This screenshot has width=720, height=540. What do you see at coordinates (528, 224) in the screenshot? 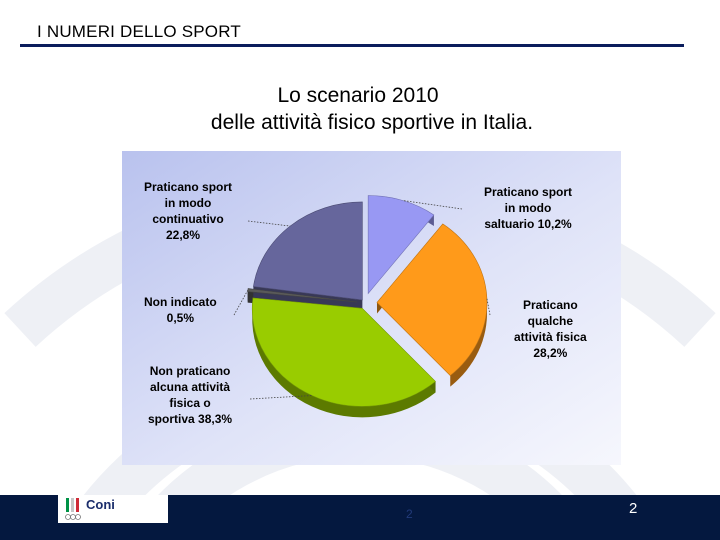
I see `label-saltuario-line-3: saltuario 10,2%` at bounding box center [528, 224].